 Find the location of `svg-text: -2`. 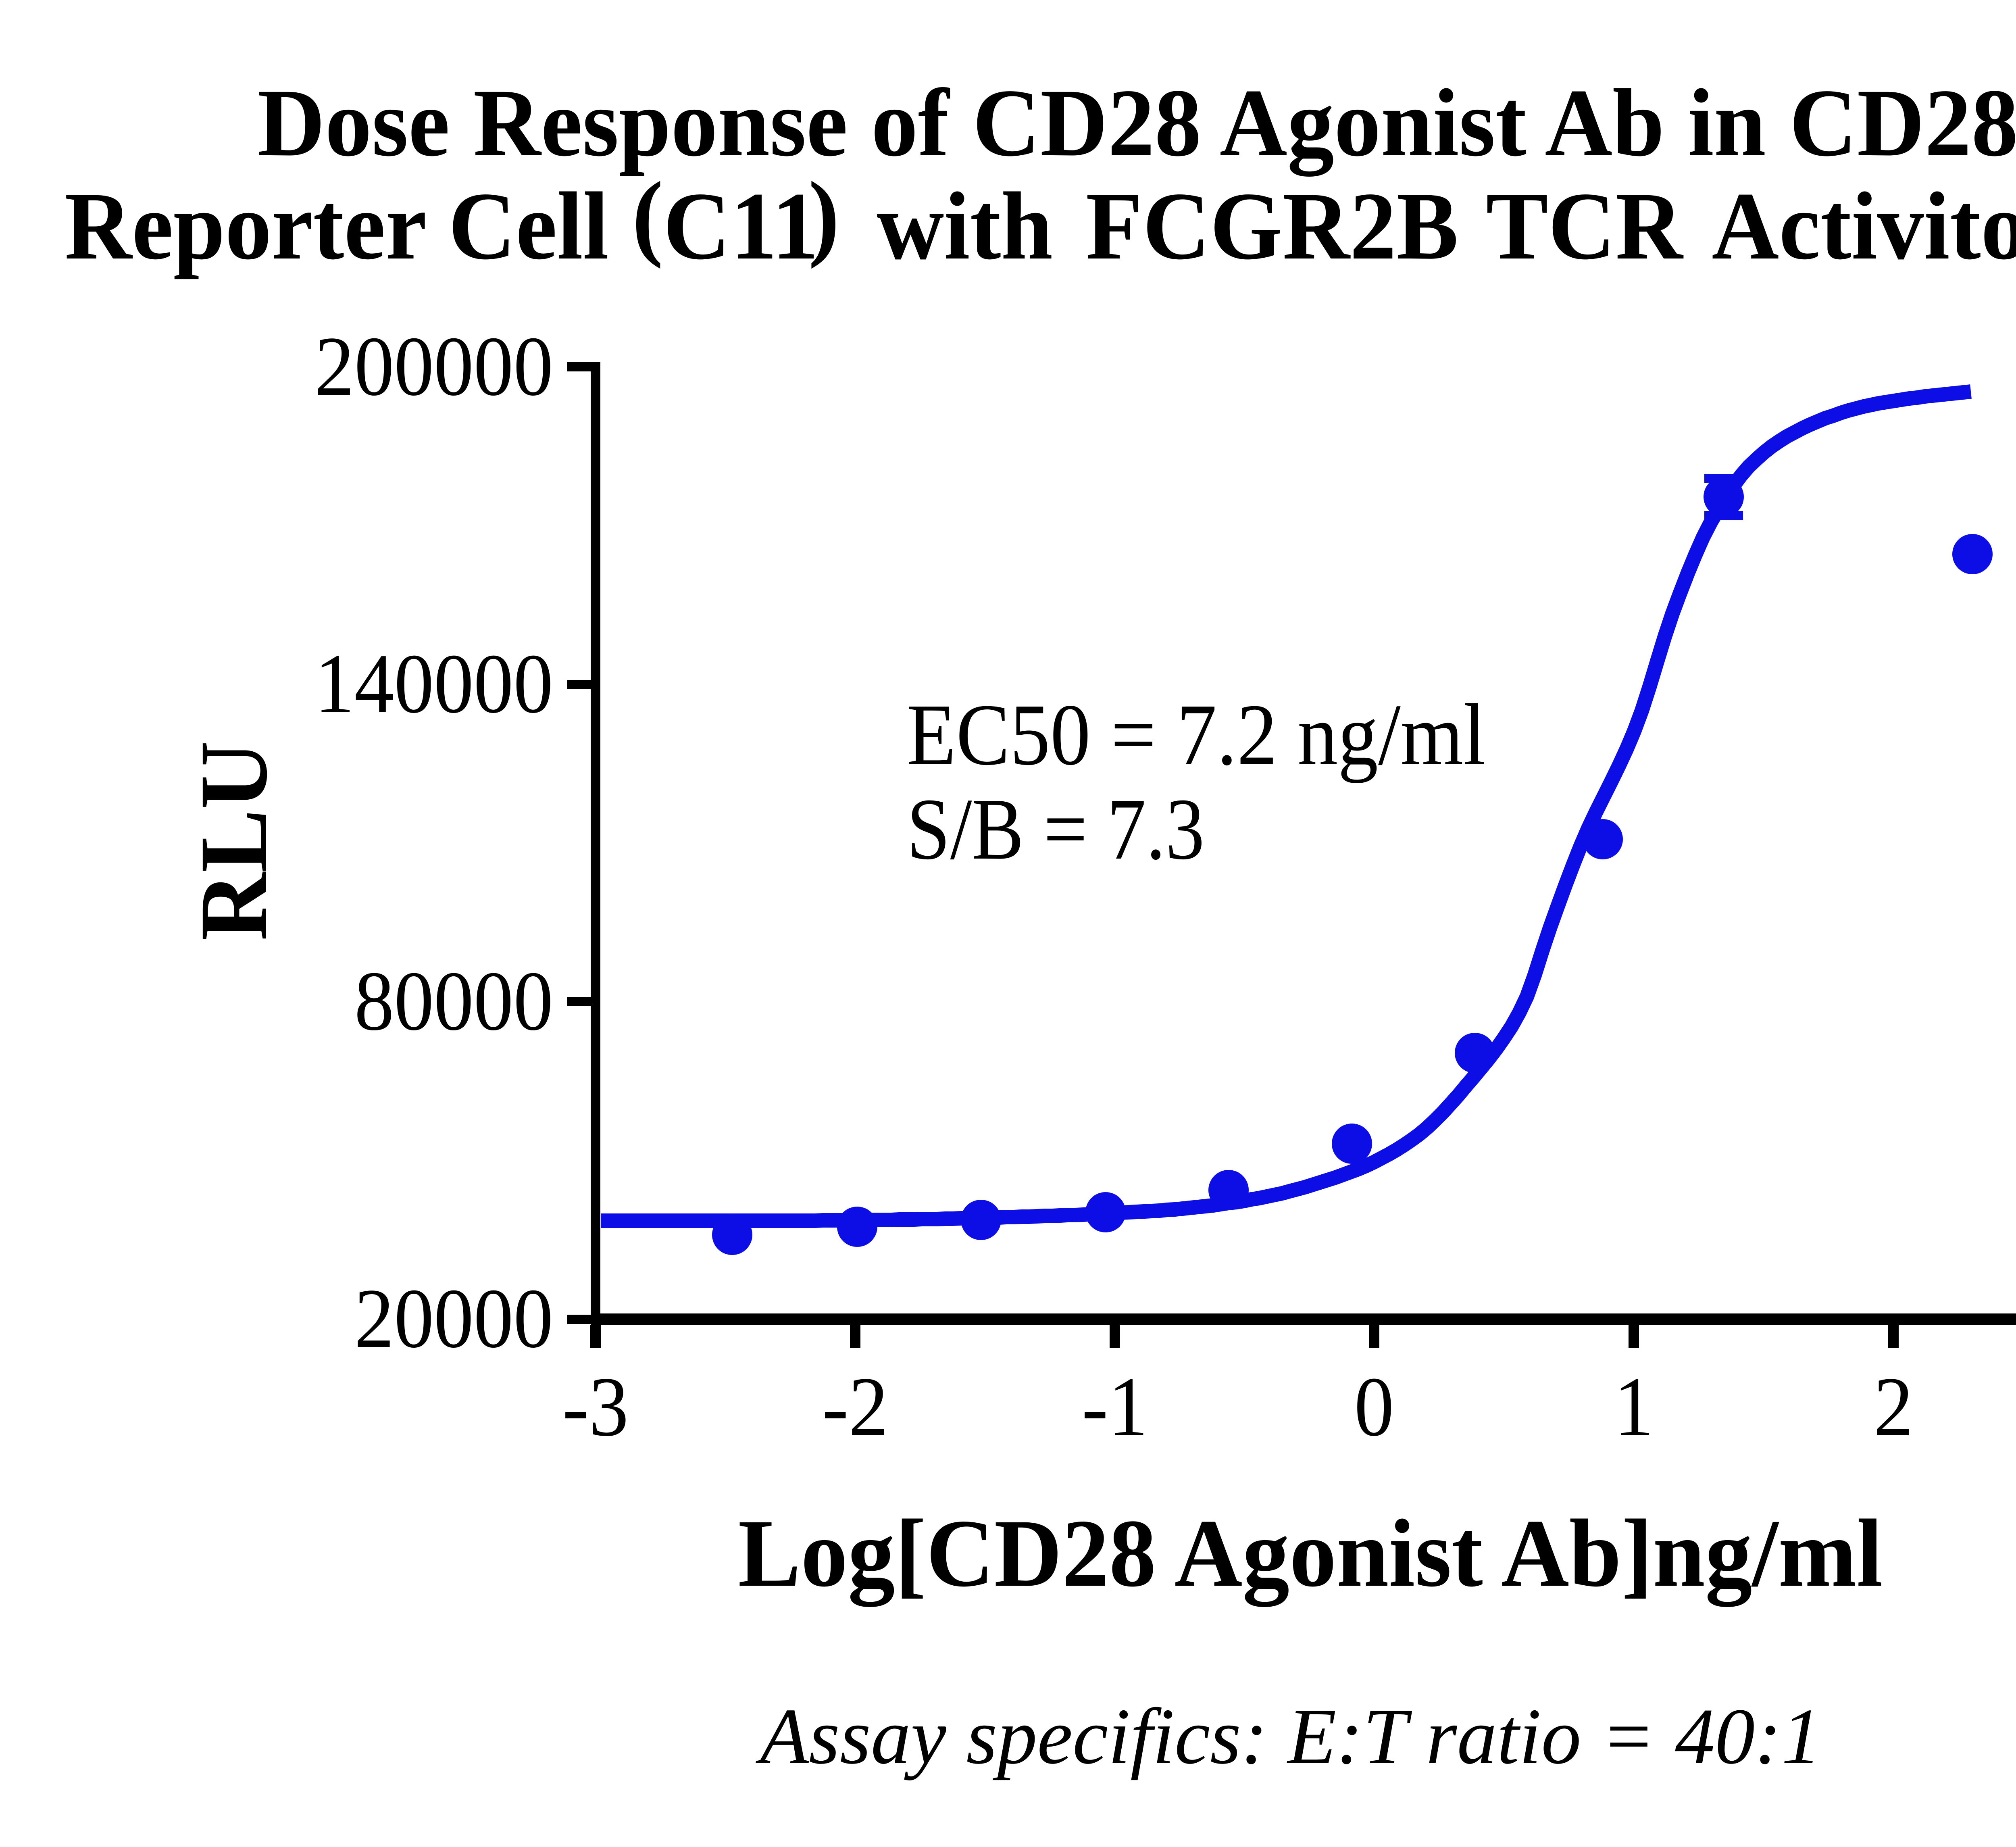

svg-text: -2 is located at coordinates (855, 1407).